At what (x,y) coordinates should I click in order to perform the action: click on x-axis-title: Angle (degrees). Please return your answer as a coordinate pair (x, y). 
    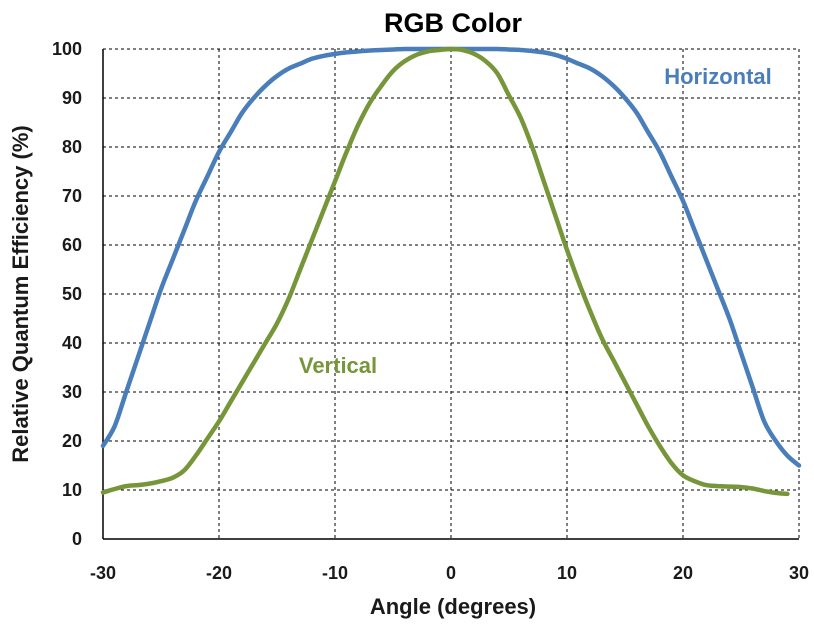
    Looking at the image, I should click on (453, 606).